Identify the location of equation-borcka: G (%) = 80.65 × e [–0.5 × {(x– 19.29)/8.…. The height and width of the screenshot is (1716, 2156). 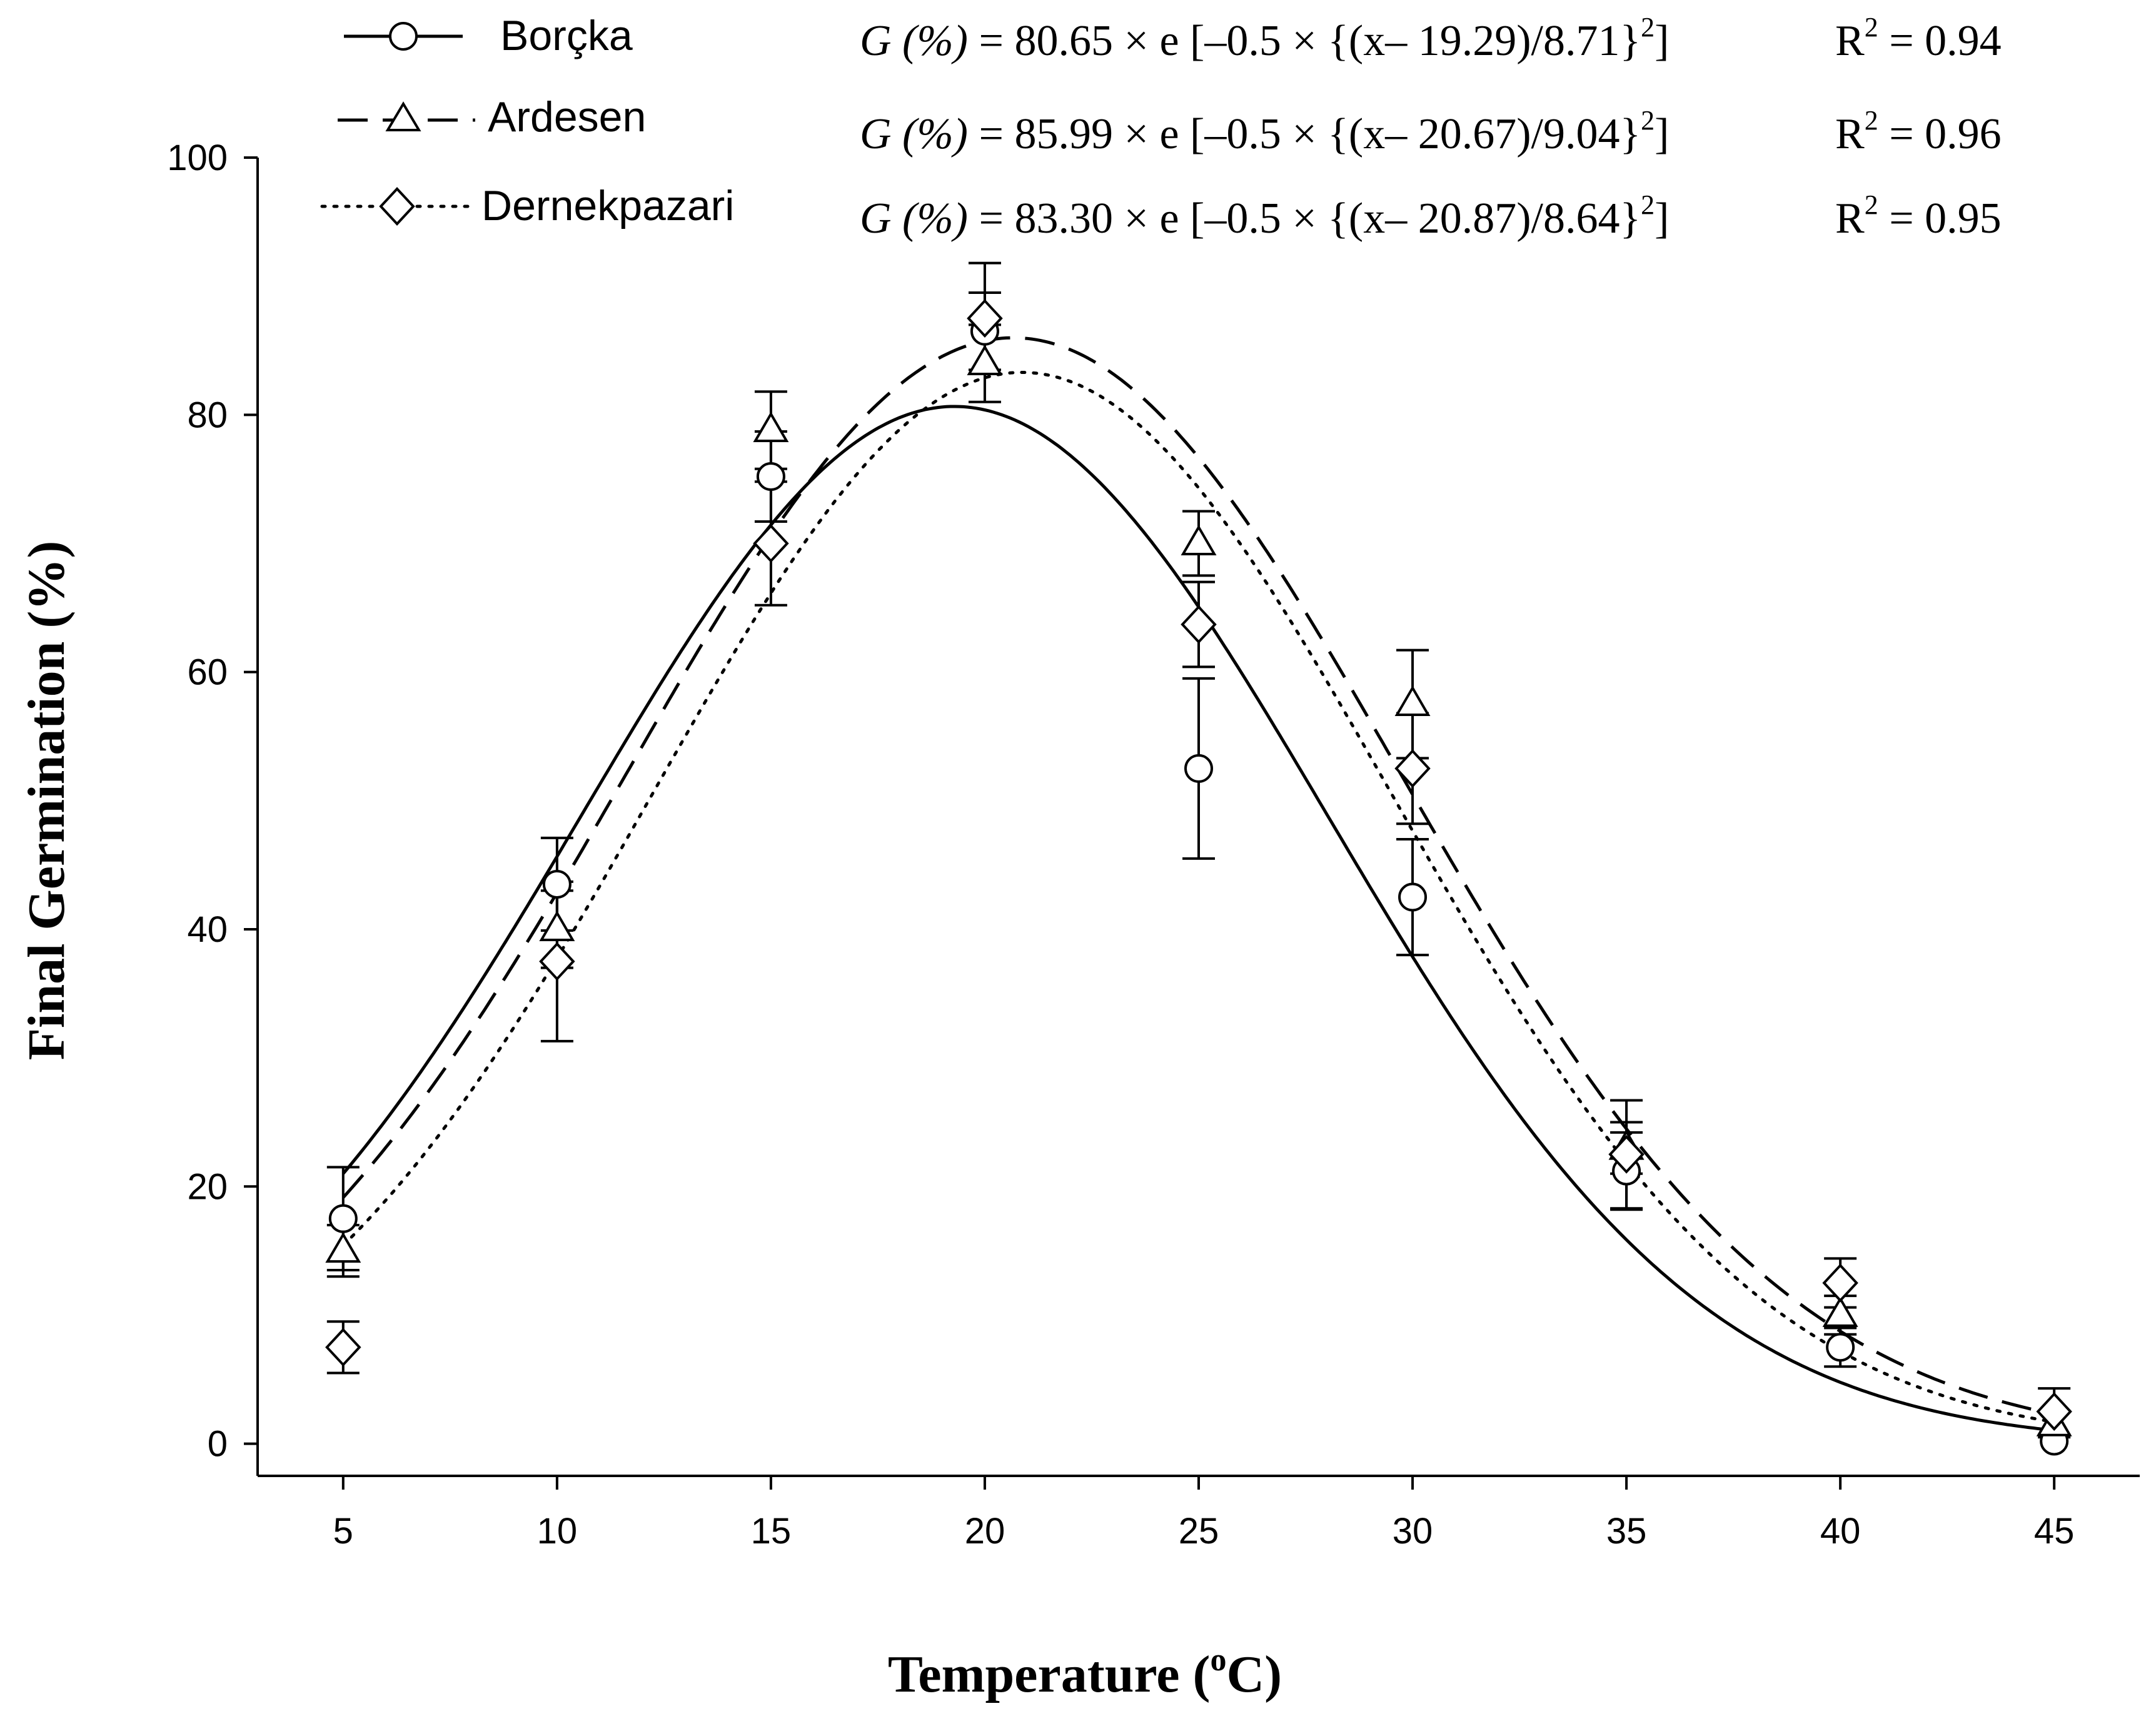
(1264, 38).